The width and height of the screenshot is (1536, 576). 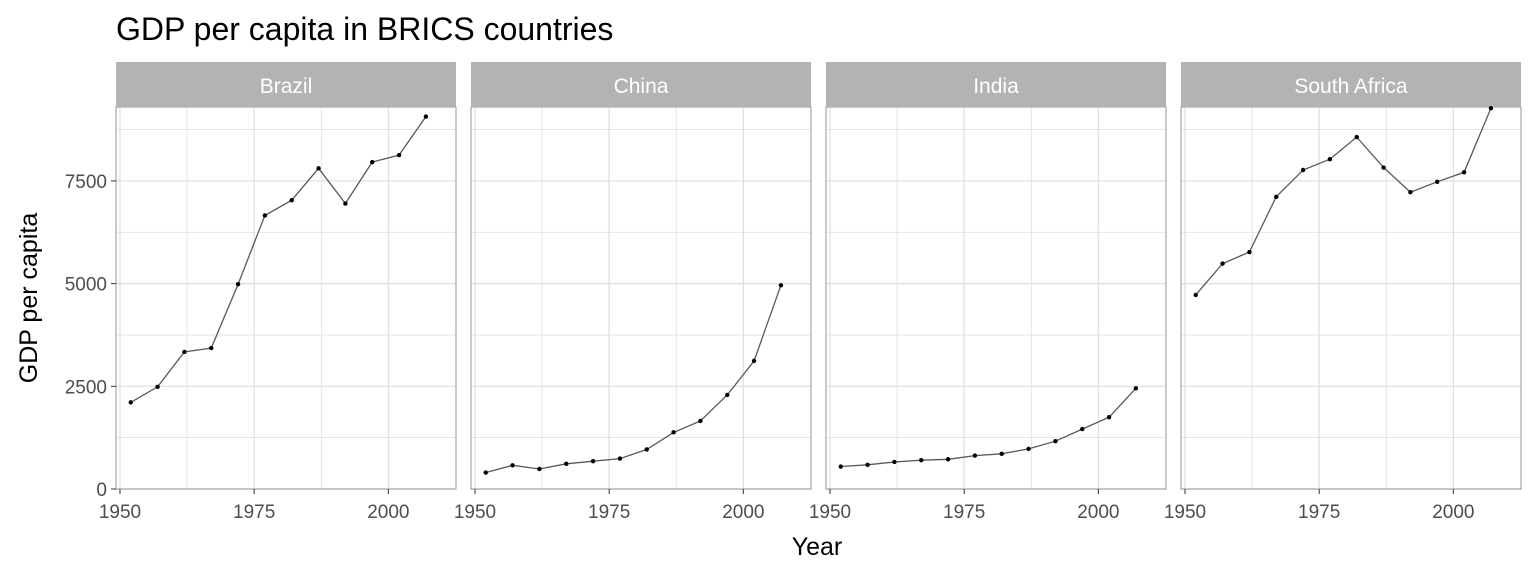 What do you see at coordinates (86, 387) in the screenshot?
I see `y-tick-label: 2500` at bounding box center [86, 387].